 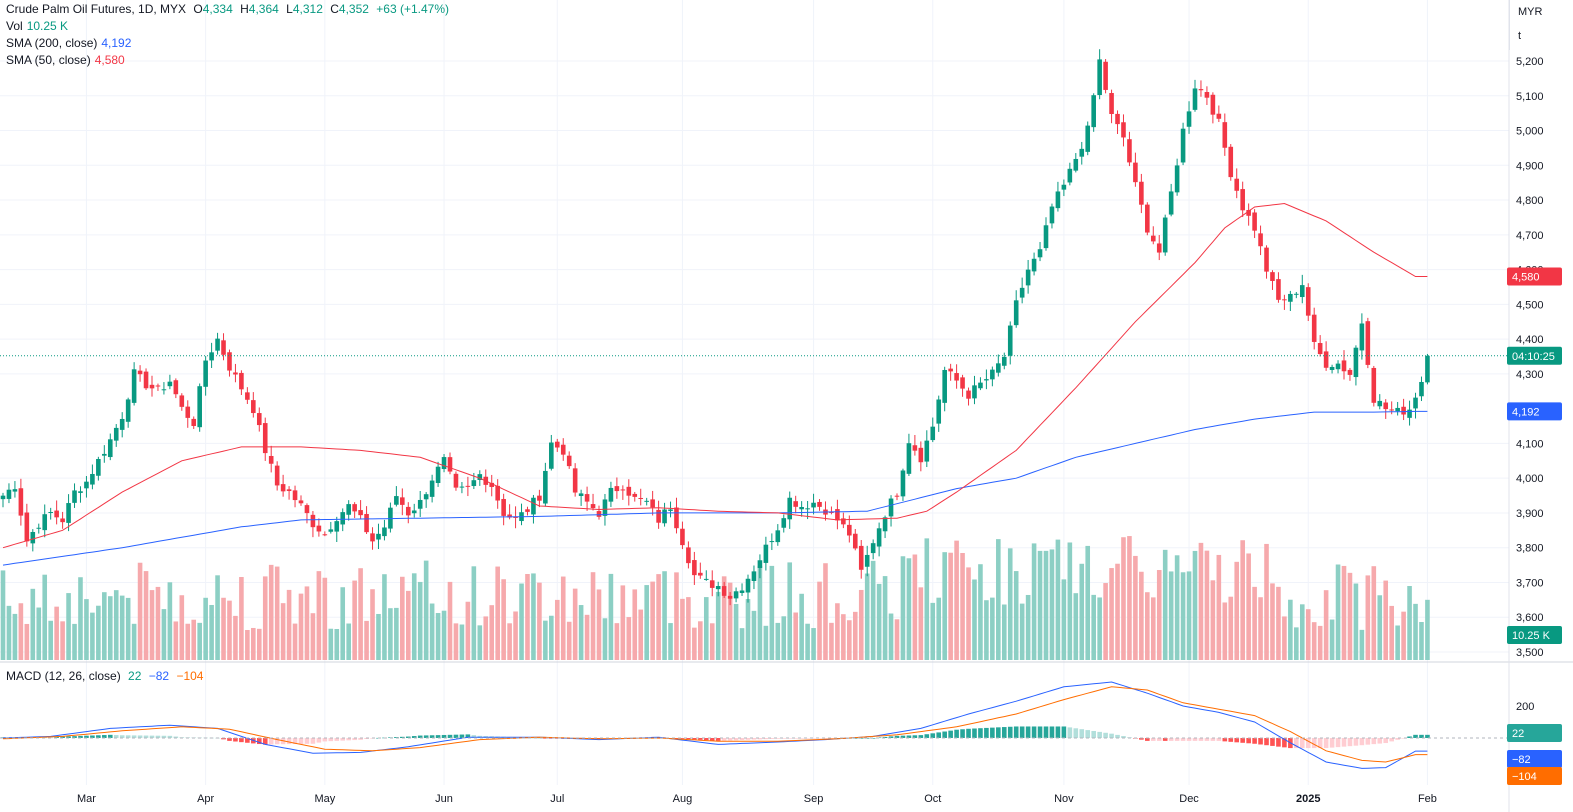 I want to click on high-label: H, so click(x=244, y=9).